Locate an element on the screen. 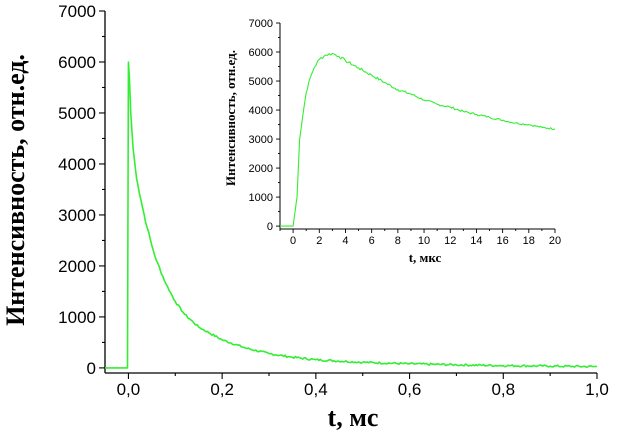 The width and height of the screenshot is (621, 437). main-x-tick-label: 0,8 is located at coordinates (503, 389).